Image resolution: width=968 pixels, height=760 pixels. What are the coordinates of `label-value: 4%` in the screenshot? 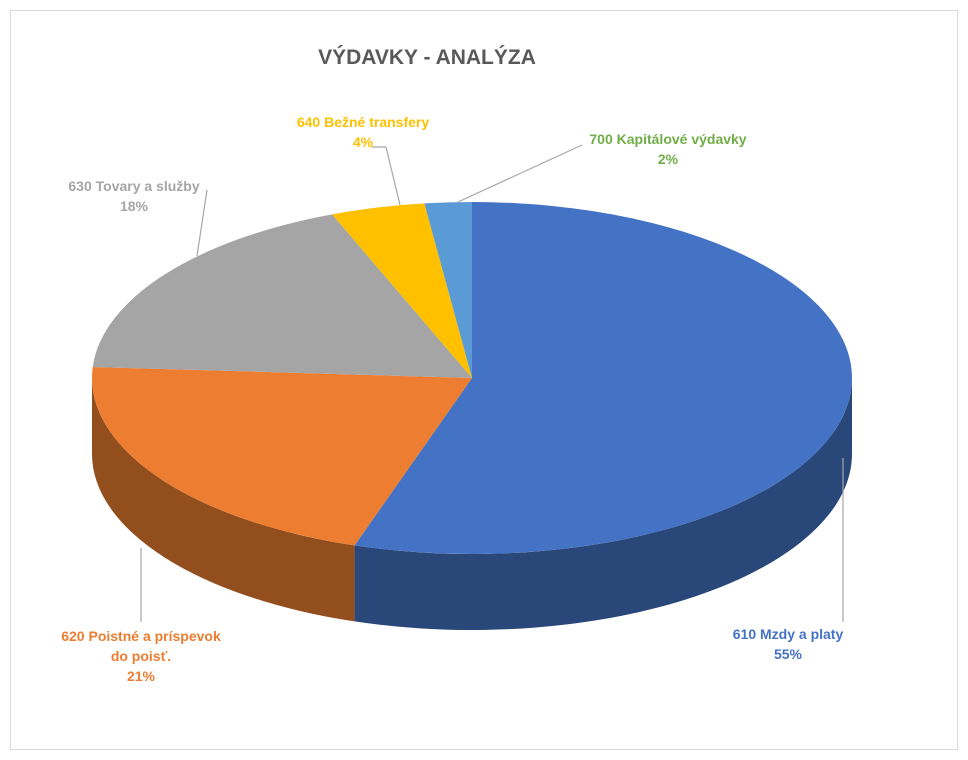 It's located at (363, 142).